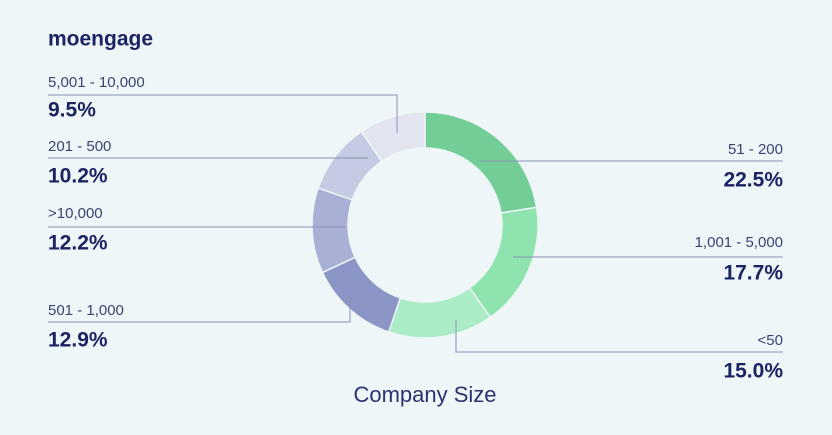 The width and height of the screenshot is (832, 435). What do you see at coordinates (753, 273) in the screenshot?
I see `value-label: 17.7%` at bounding box center [753, 273].